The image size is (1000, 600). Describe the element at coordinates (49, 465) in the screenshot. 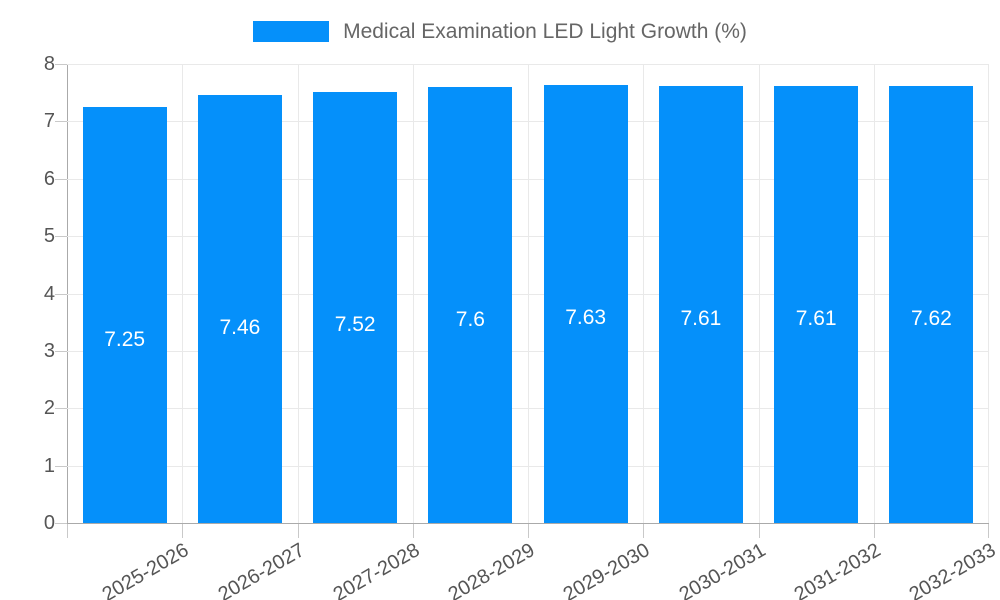

I see `y-tick-label: 1` at that location.